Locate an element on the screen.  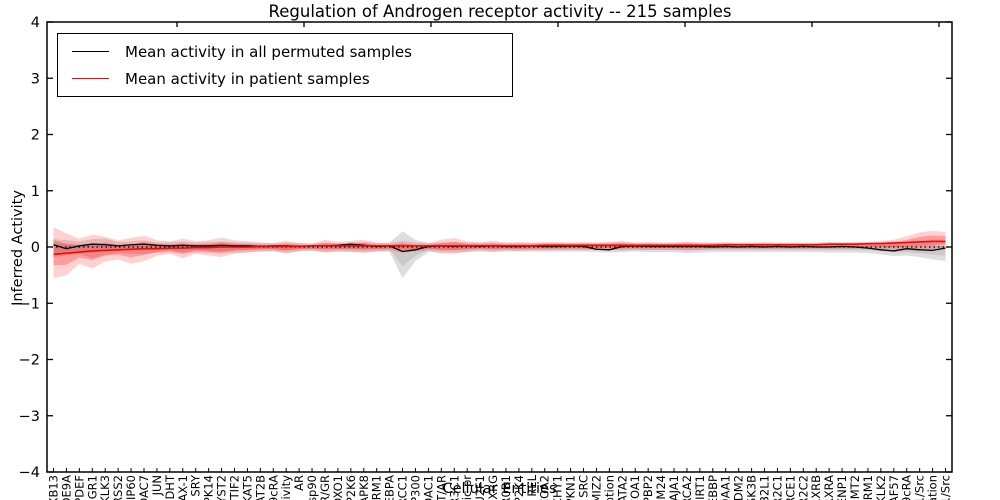
x-tick-label: T-DHT/AR/Hsp90 is located at coordinates (312, 487).